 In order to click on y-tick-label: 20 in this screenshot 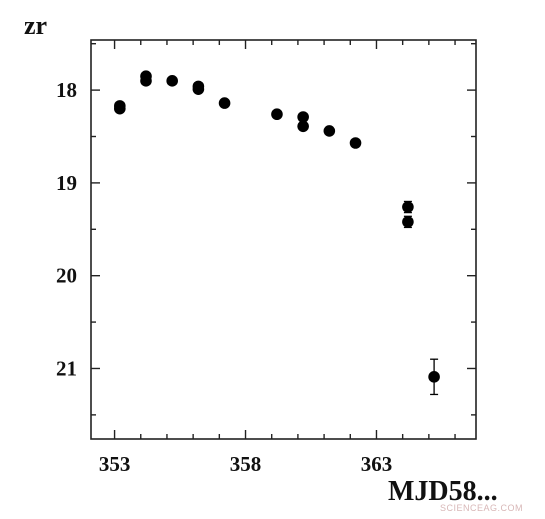, I will do `click(66, 276)`.